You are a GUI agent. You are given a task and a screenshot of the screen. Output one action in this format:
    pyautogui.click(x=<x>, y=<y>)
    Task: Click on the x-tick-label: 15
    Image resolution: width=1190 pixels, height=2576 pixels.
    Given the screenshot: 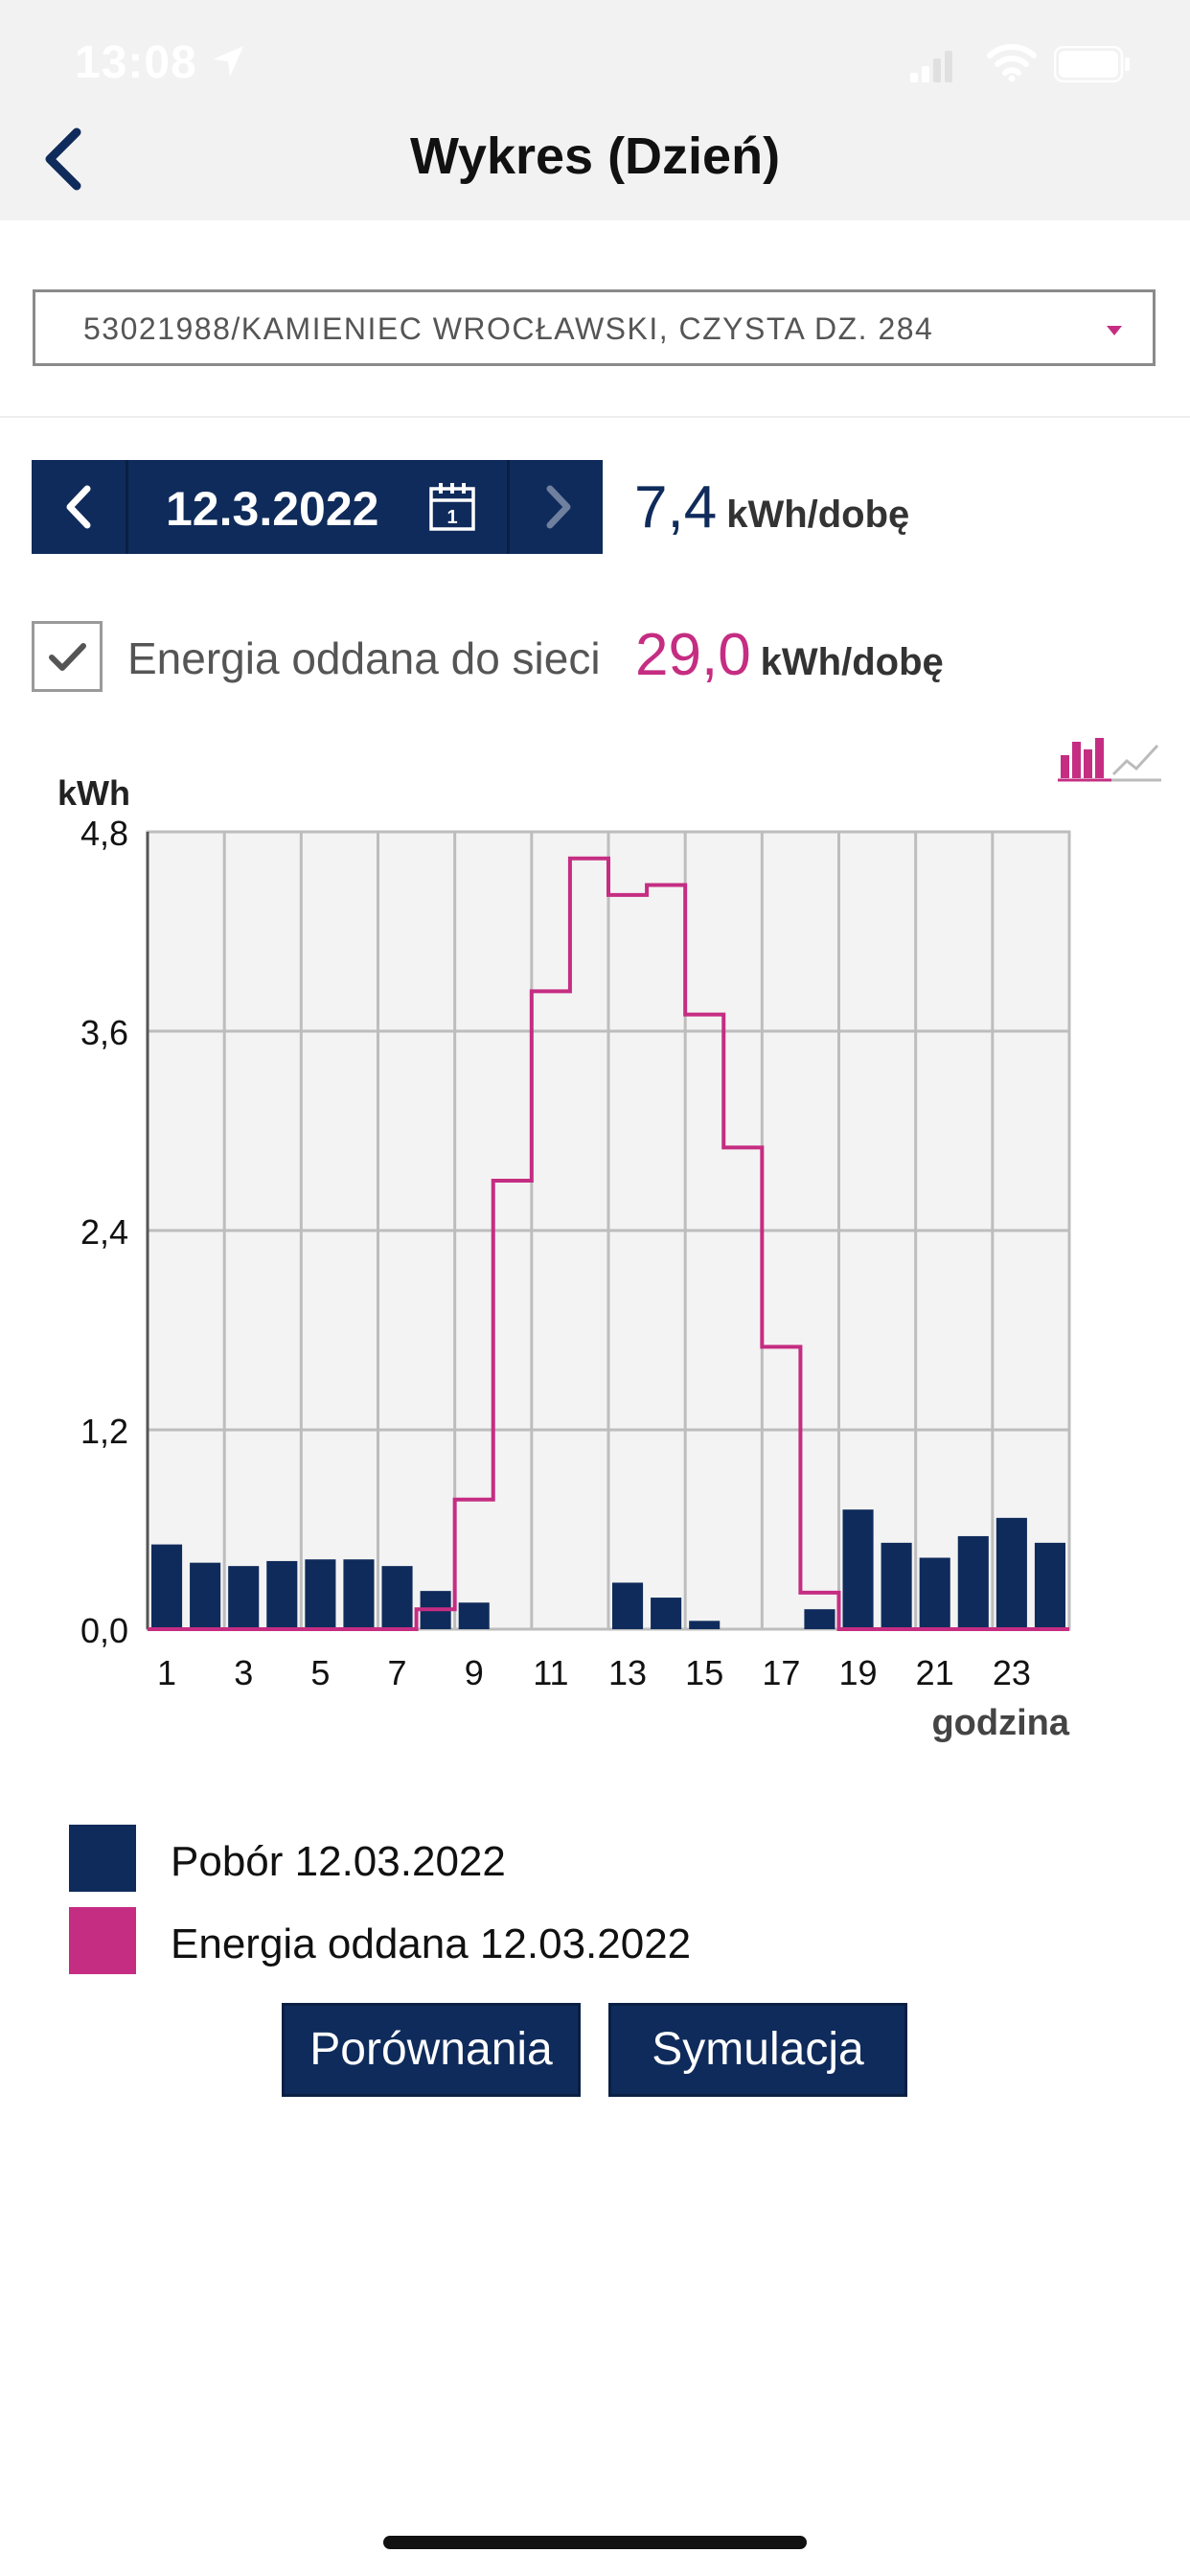 What is the action you would take?
    pyautogui.click(x=704, y=1672)
    